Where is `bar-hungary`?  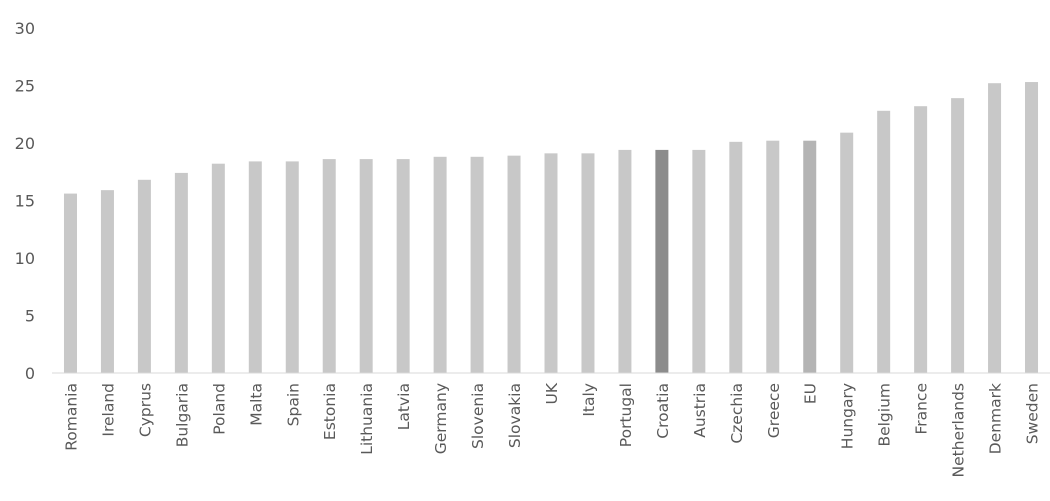 bar-hungary is located at coordinates (847, 252).